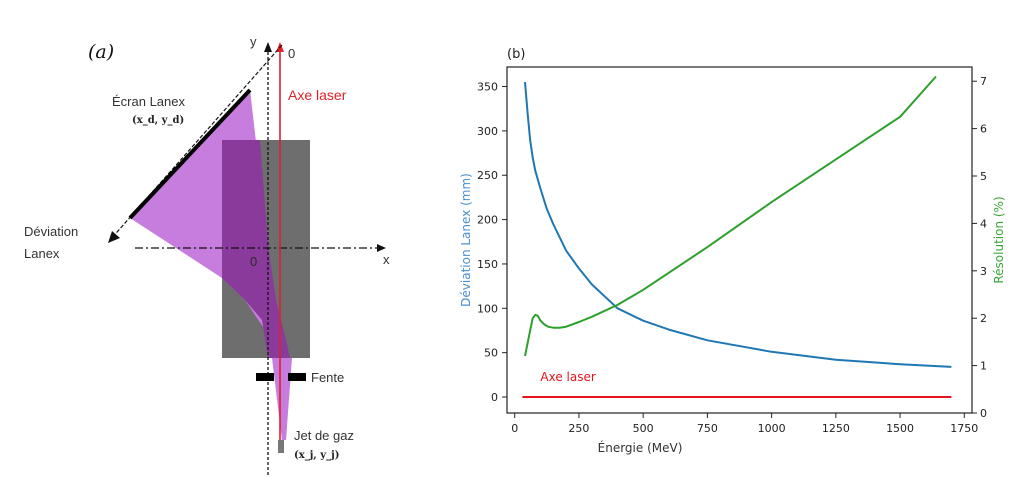  What do you see at coordinates (491, 353) in the screenshot?
I see `y-tick-label: 50` at bounding box center [491, 353].